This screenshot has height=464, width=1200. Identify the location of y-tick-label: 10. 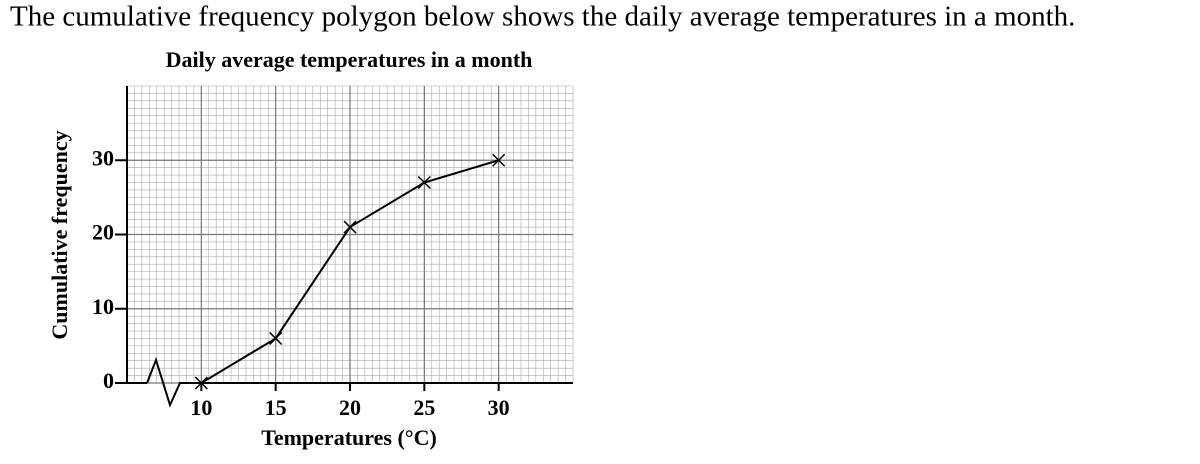
(103, 306).